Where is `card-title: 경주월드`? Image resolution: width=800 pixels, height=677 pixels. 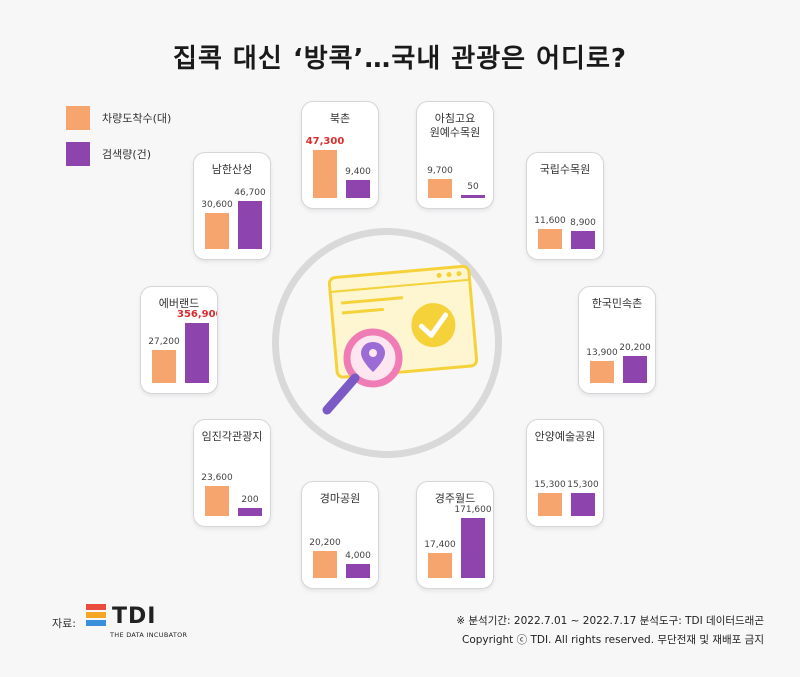
card-title: 경주월드 is located at coordinates (455, 498).